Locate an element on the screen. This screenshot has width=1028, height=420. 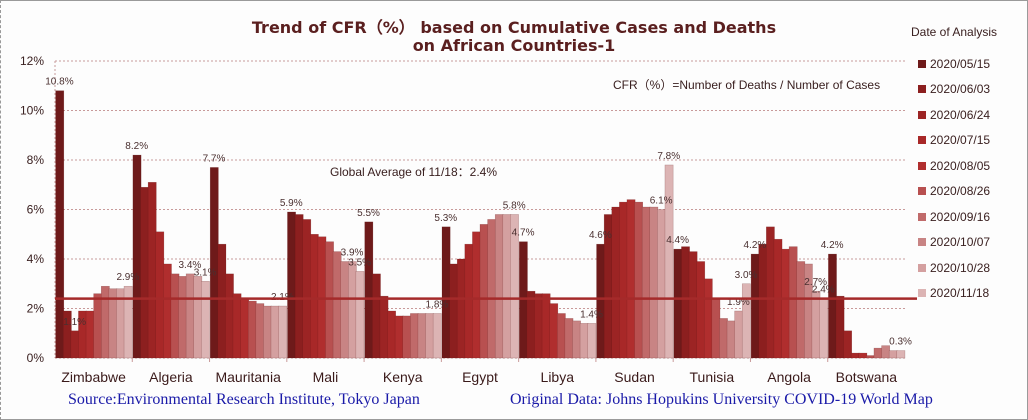
data-label: 10.8% is located at coordinates (59, 82).